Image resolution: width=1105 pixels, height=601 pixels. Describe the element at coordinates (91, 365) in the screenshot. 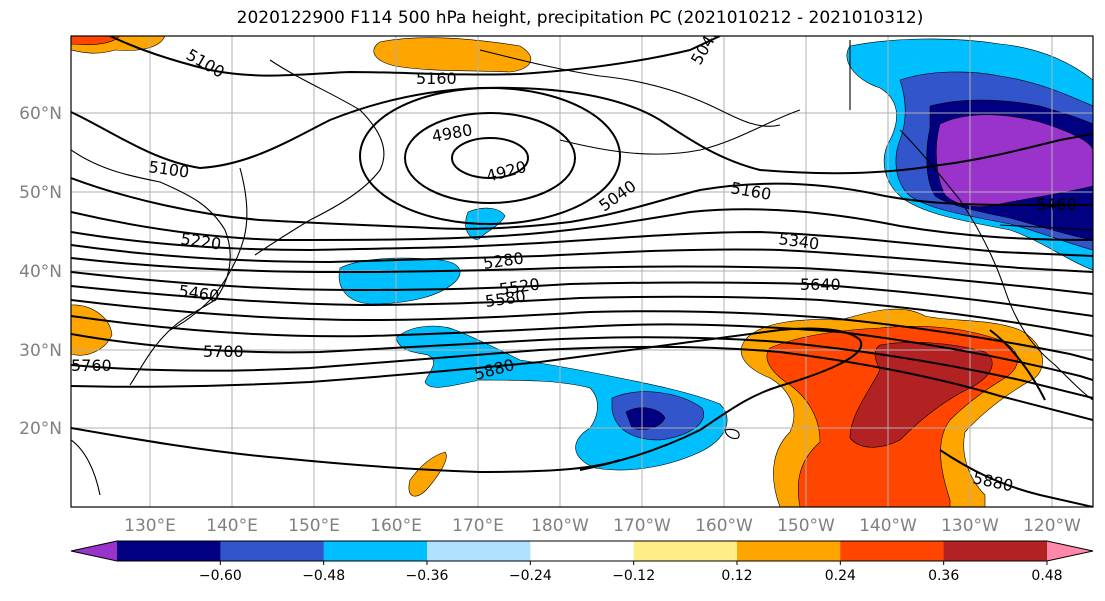

I see `contour-label: 5760` at that location.